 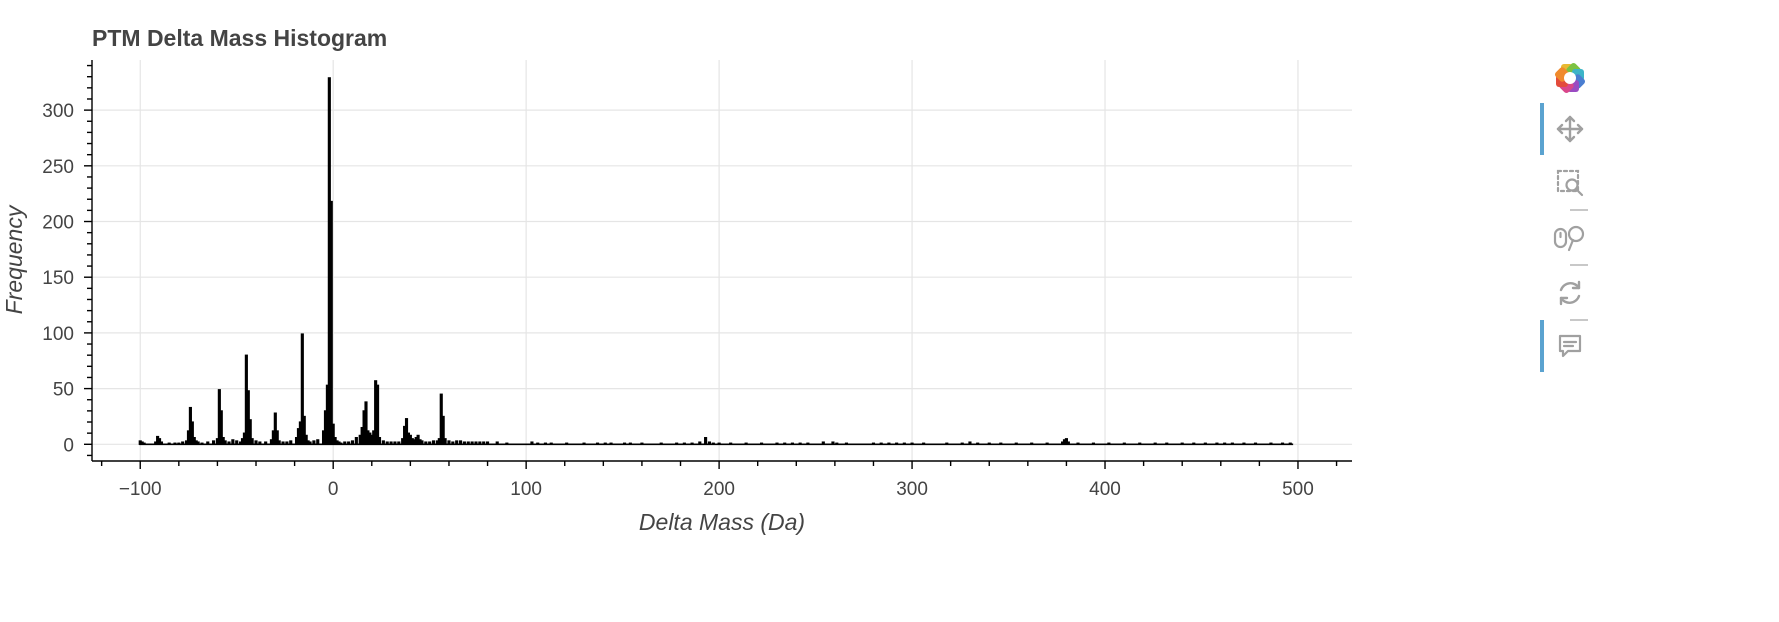 I want to click on move-arrows-icon, so click(x=1570, y=129).